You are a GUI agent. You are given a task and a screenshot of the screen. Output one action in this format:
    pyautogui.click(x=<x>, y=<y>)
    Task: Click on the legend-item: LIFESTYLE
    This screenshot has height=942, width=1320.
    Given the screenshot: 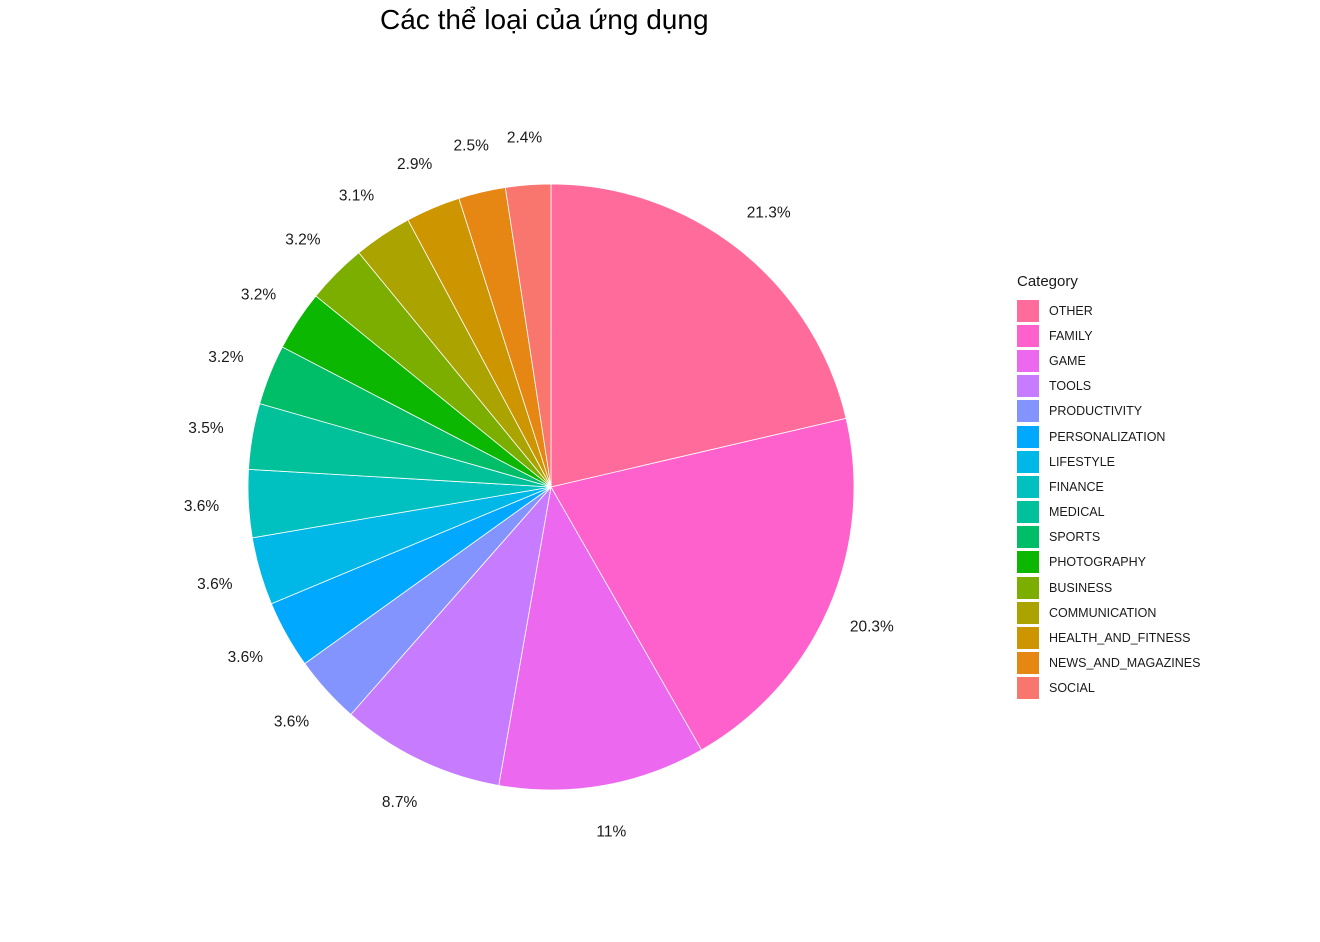 What is the action you would take?
    pyautogui.click(x=1108, y=461)
    